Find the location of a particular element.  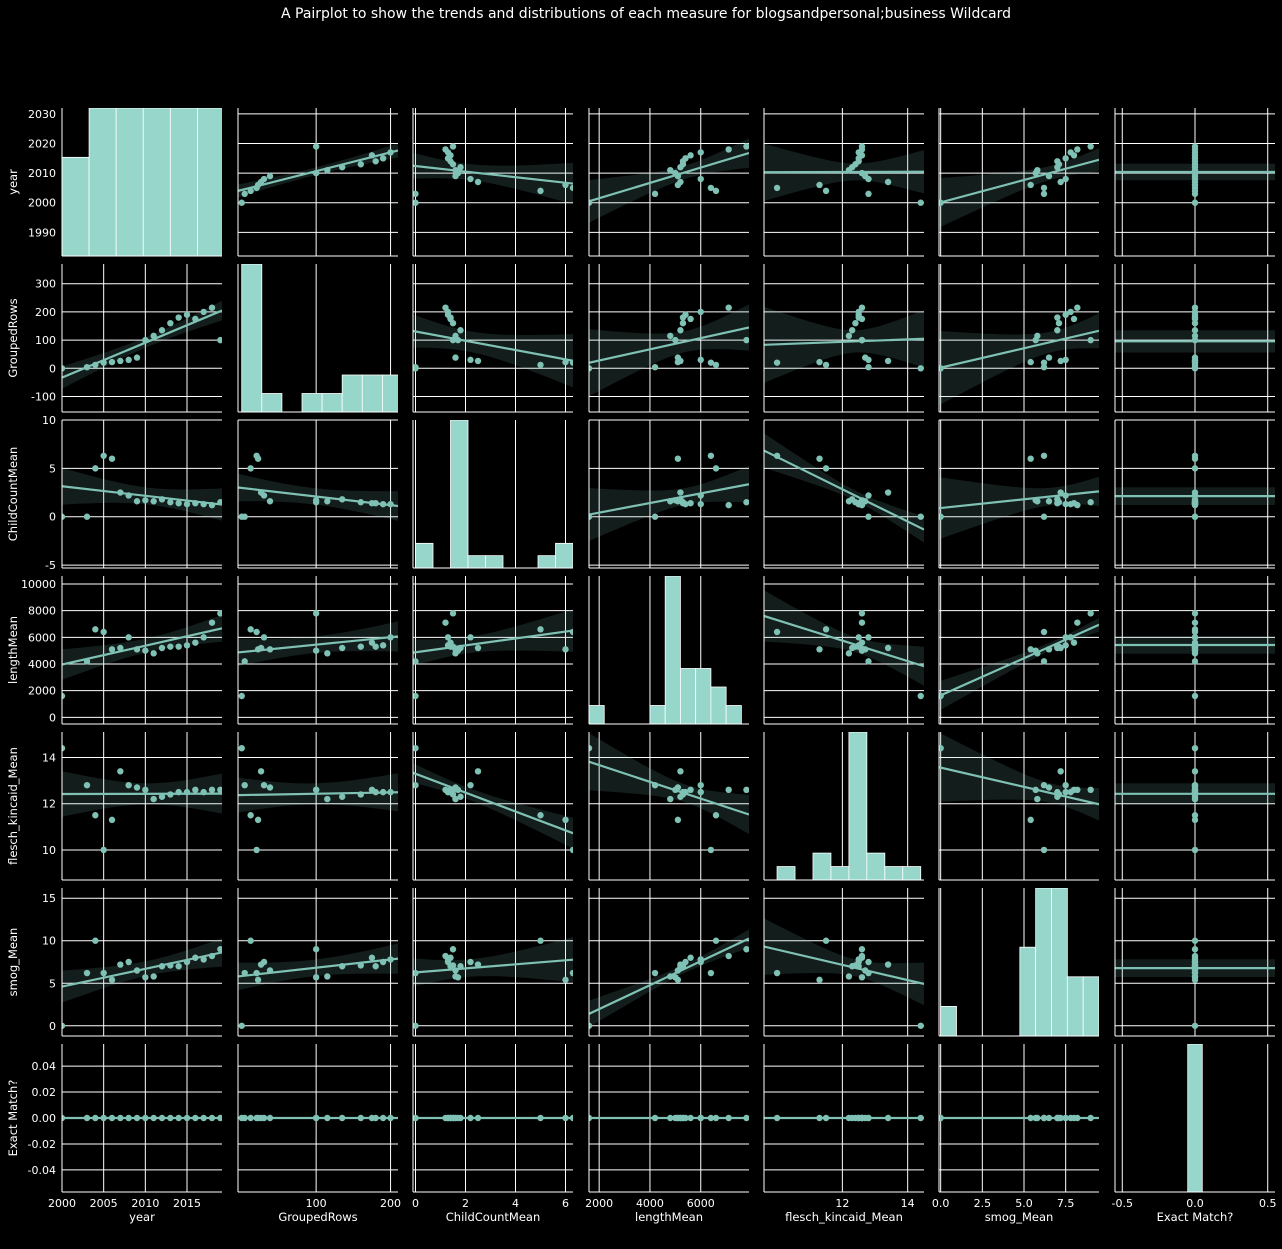

x-tick-label: 0.0 is located at coordinates (941, 1203).